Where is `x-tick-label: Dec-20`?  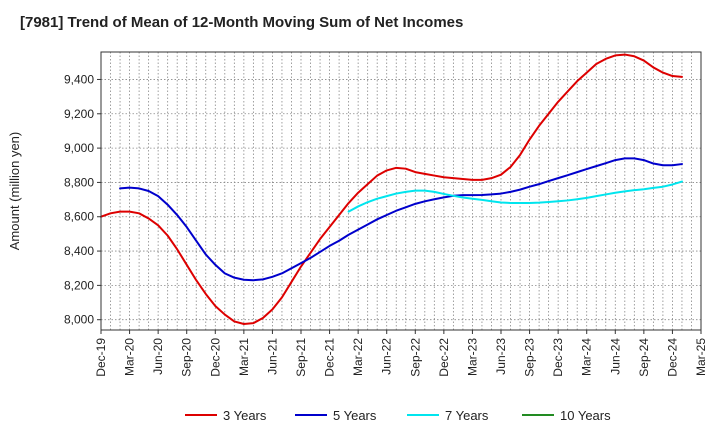
x-tick-label: Dec-20 is located at coordinates (215, 357).